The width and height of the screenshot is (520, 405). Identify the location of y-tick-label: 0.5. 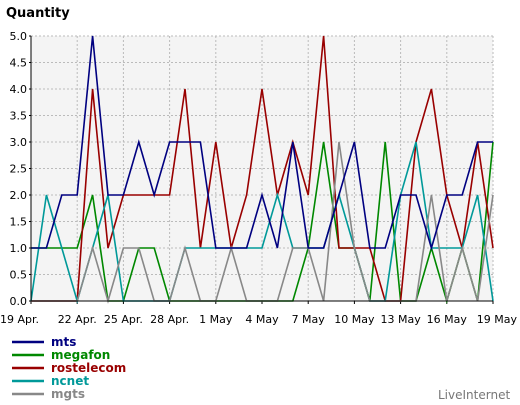
(19, 275).